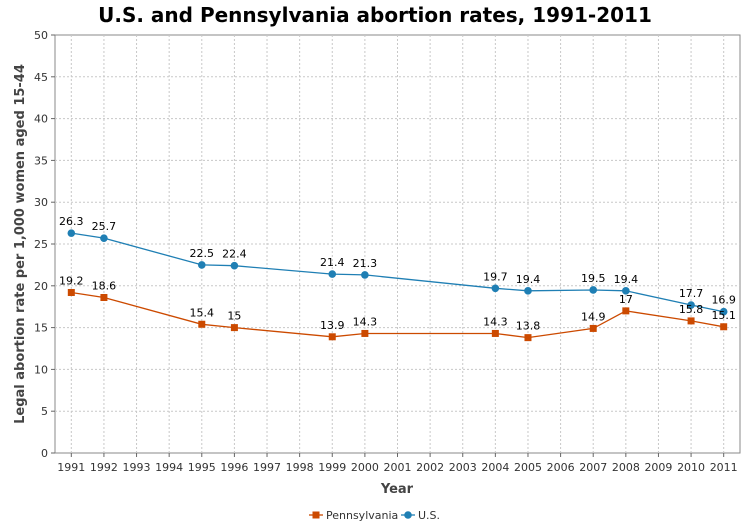  I want to click on x-tick-label: 2002, so click(430, 467).